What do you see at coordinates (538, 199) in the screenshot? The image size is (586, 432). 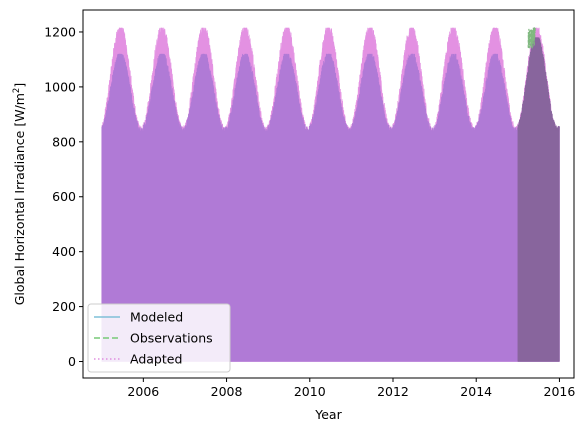 I see `observations-area` at bounding box center [538, 199].